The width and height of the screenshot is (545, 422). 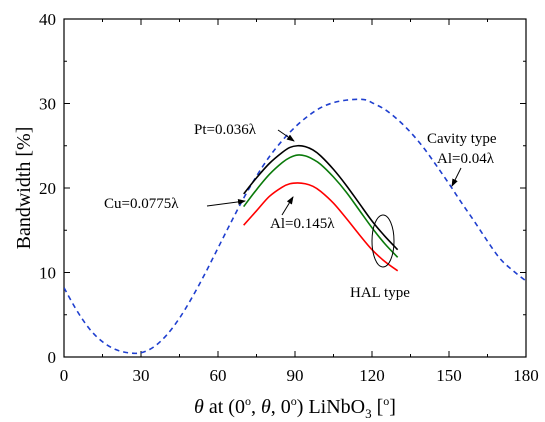 What do you see at coordinates (462, 139) in the screenshot?
I see `annotation-cavity-type: Cavity type` at bounding box center [462, 139].